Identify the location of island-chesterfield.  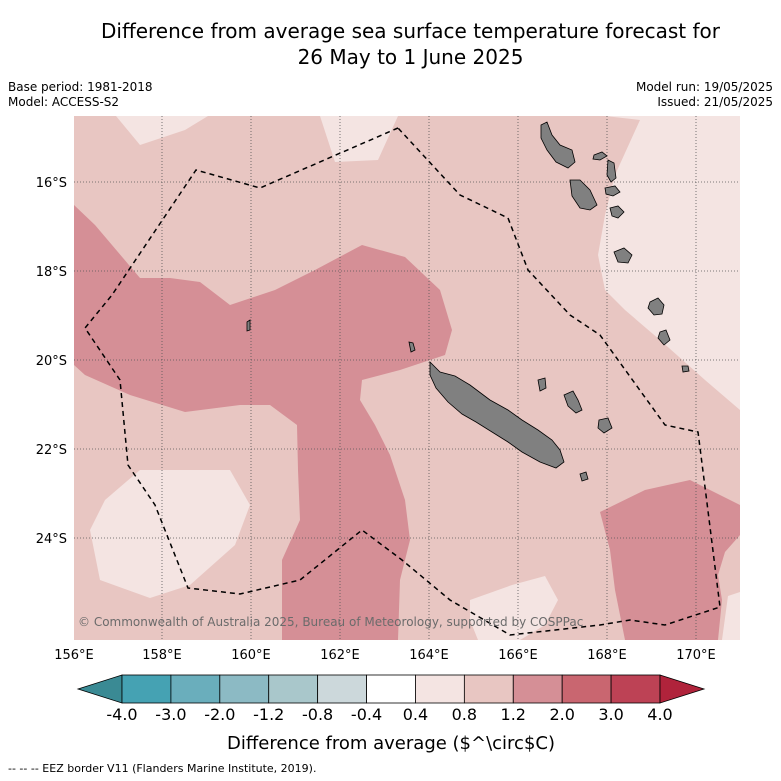
(248, 325).